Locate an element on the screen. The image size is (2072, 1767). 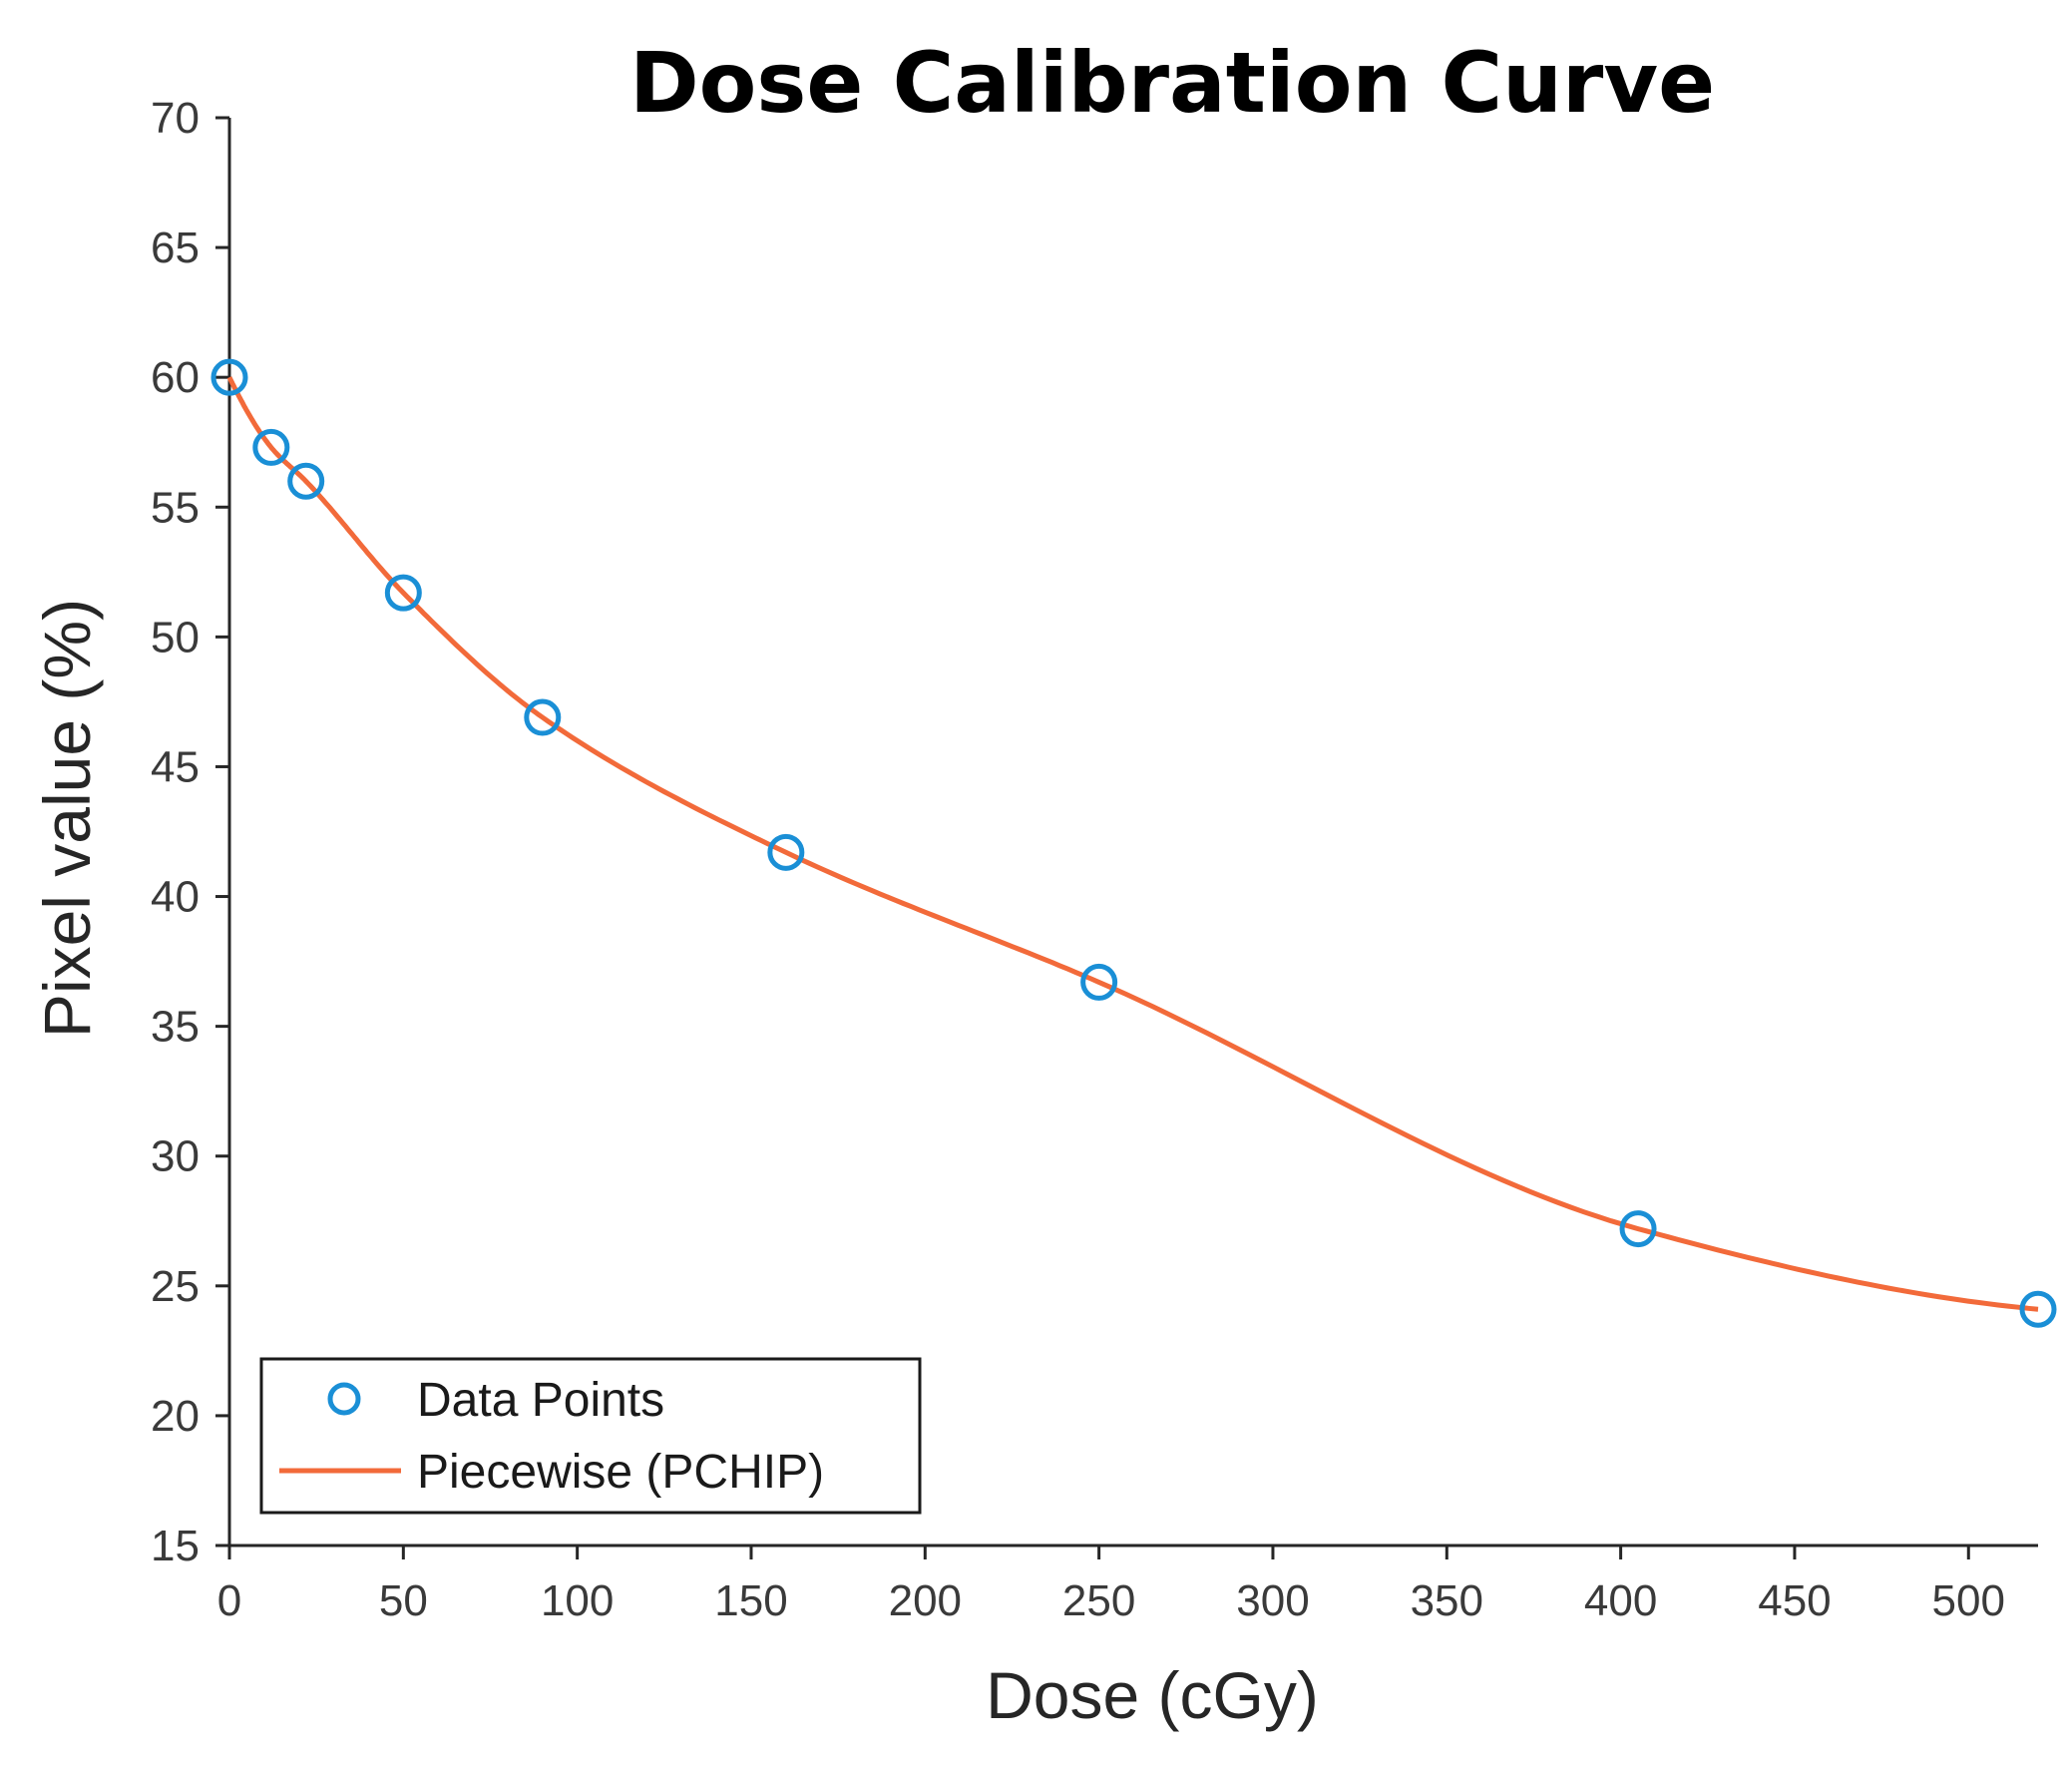
y-tick-label: 45 is located at coordinates (175, 766).